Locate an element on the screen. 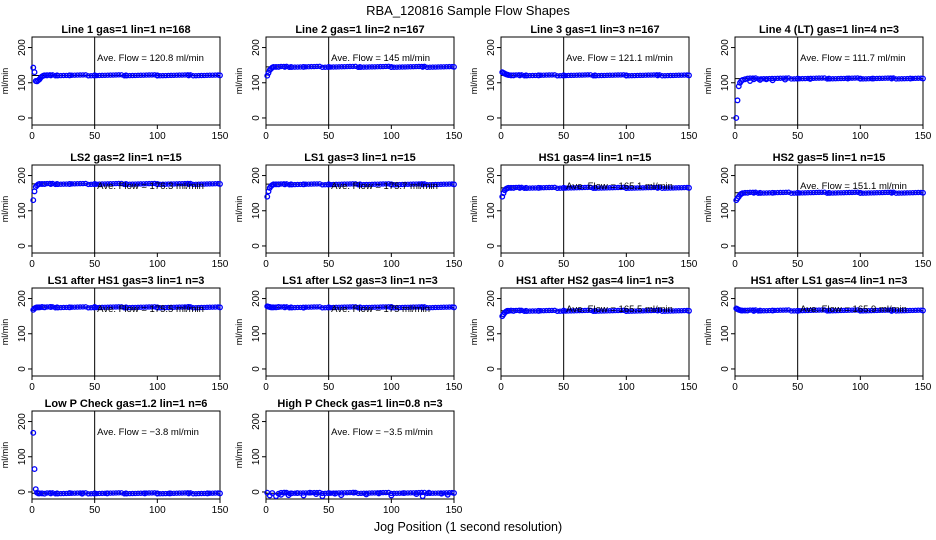 The width and height of the screenshot is (936, 540). ave-flow-annotation: Ave. Flow = 111.7 ml/min is located at coordinates (852, 58).